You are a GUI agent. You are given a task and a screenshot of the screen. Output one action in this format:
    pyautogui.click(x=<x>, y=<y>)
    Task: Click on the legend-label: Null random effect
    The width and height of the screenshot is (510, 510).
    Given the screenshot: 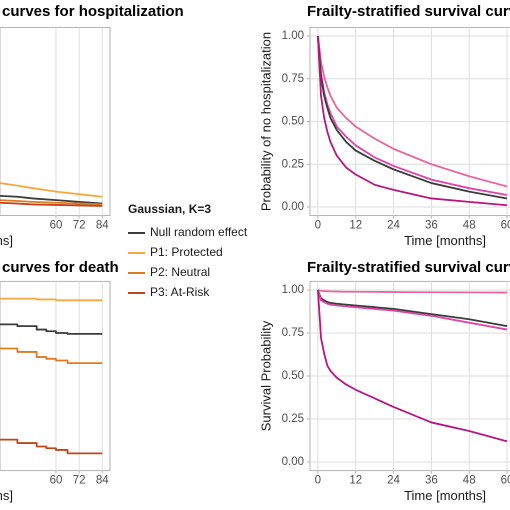 What is the action you would take?
    pyautogui.click(x=199, y=232)
    